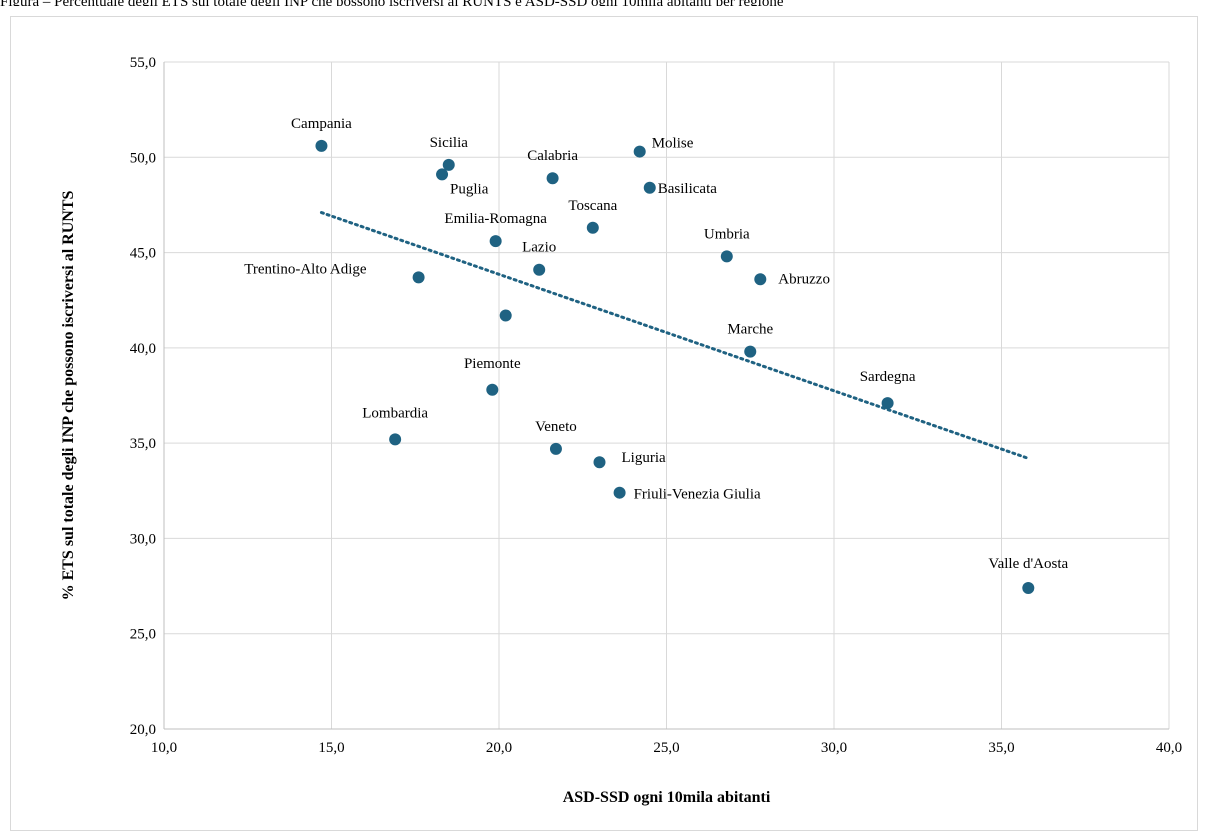 Image resolution: width=1206 pixels, height=836 pixels. Describe the element at coordinates (697, 495) in the screenshot. I see `point-label: Friuli-Venezia Giulia` at that location.